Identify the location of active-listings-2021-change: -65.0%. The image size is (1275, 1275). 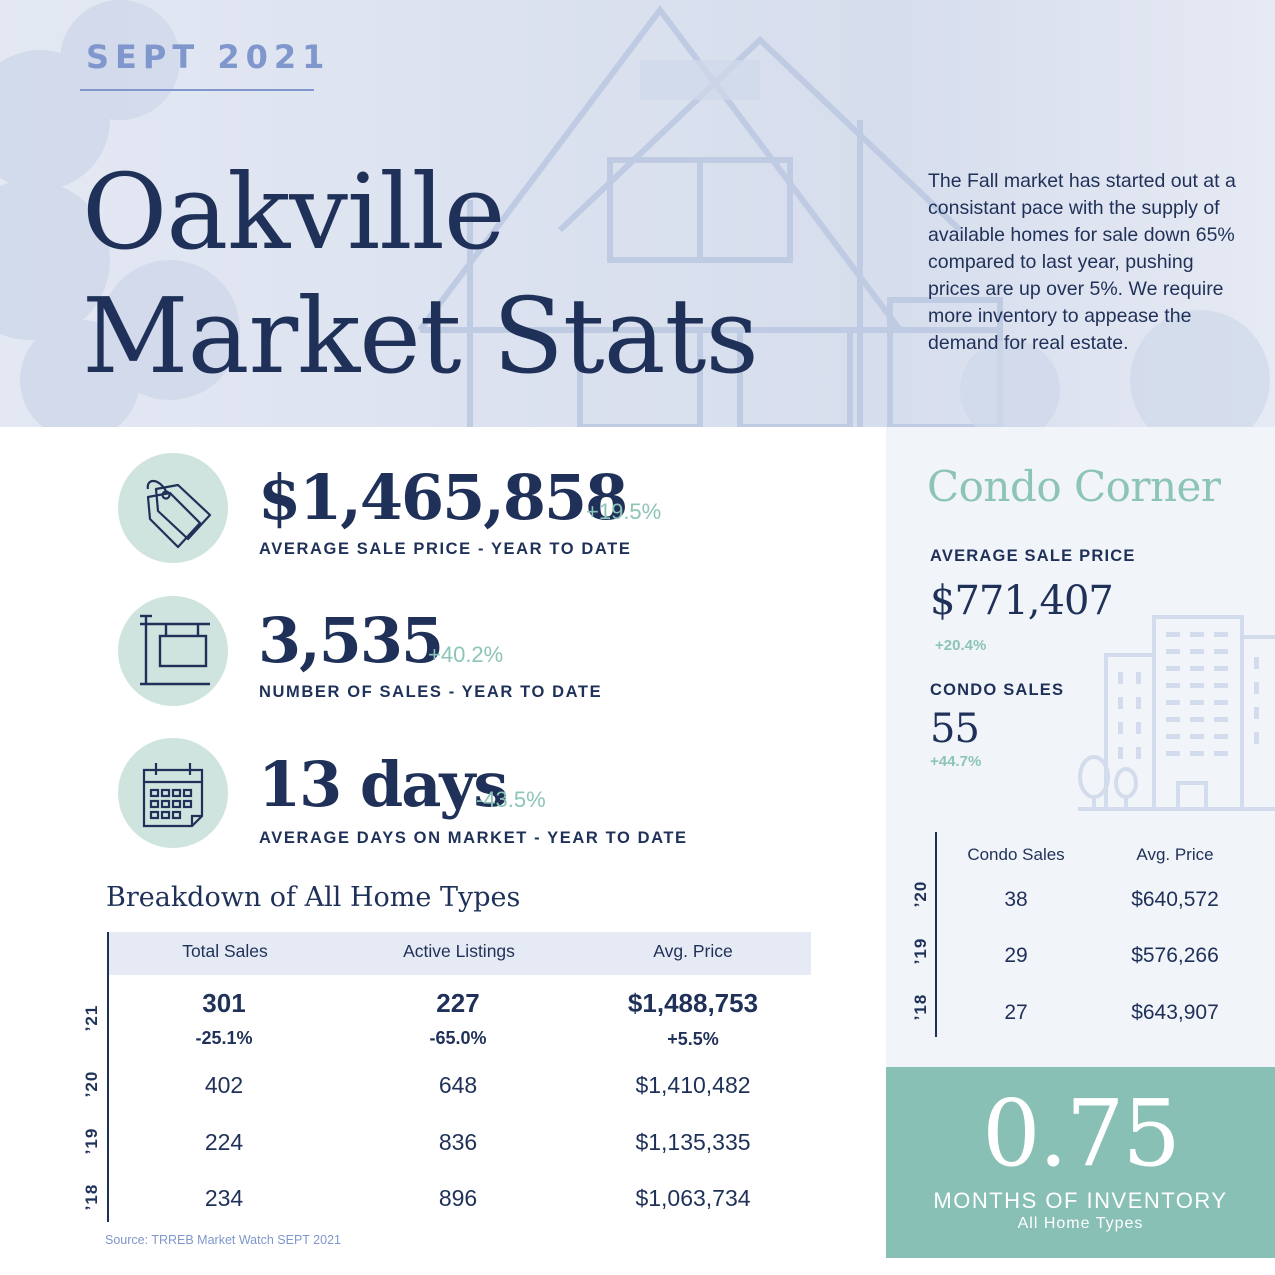
(458, 1038).